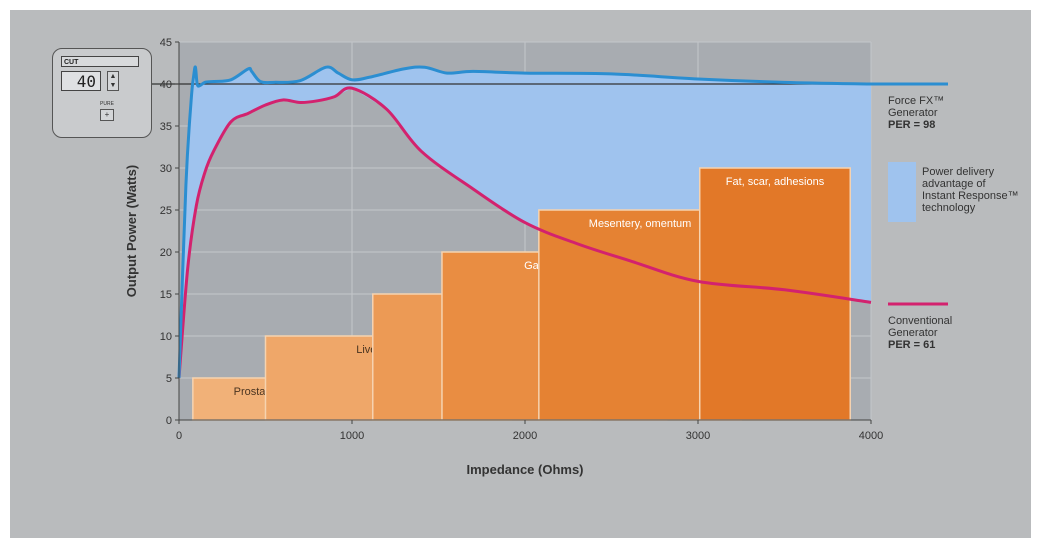 The width and height of the screenshot is (1041, 548). I want to click on y-tick-label: 40, so click(166, 85).